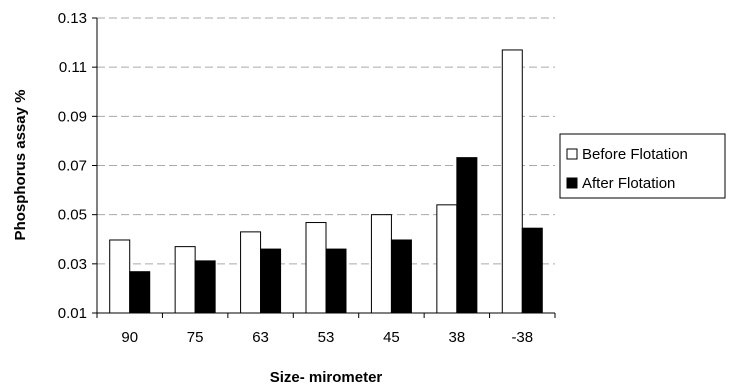 This screenshot has height=389, width=729. What do you see at coordinates (195, 337) in the screenshot?
I see `x-tick-label: 75` at bounding box center [195, 337].